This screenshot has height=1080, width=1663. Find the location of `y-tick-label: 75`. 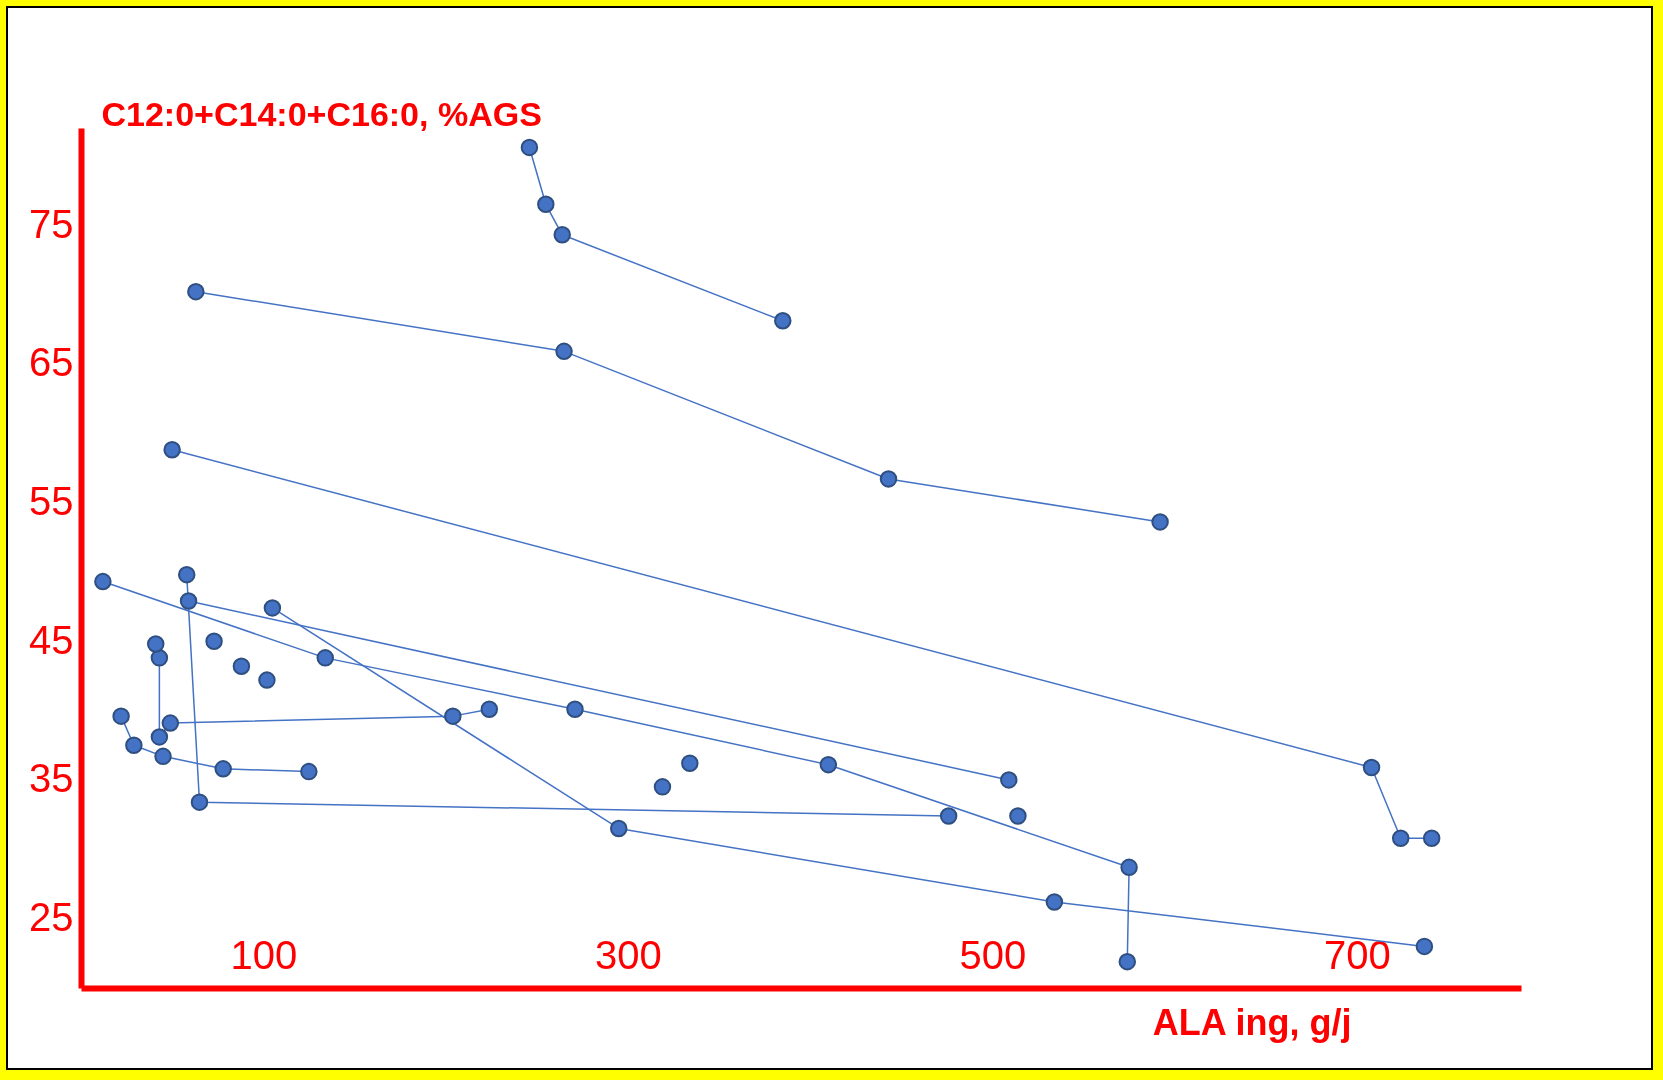

y-tick-label: 75 is located at coordinates (51, 223).